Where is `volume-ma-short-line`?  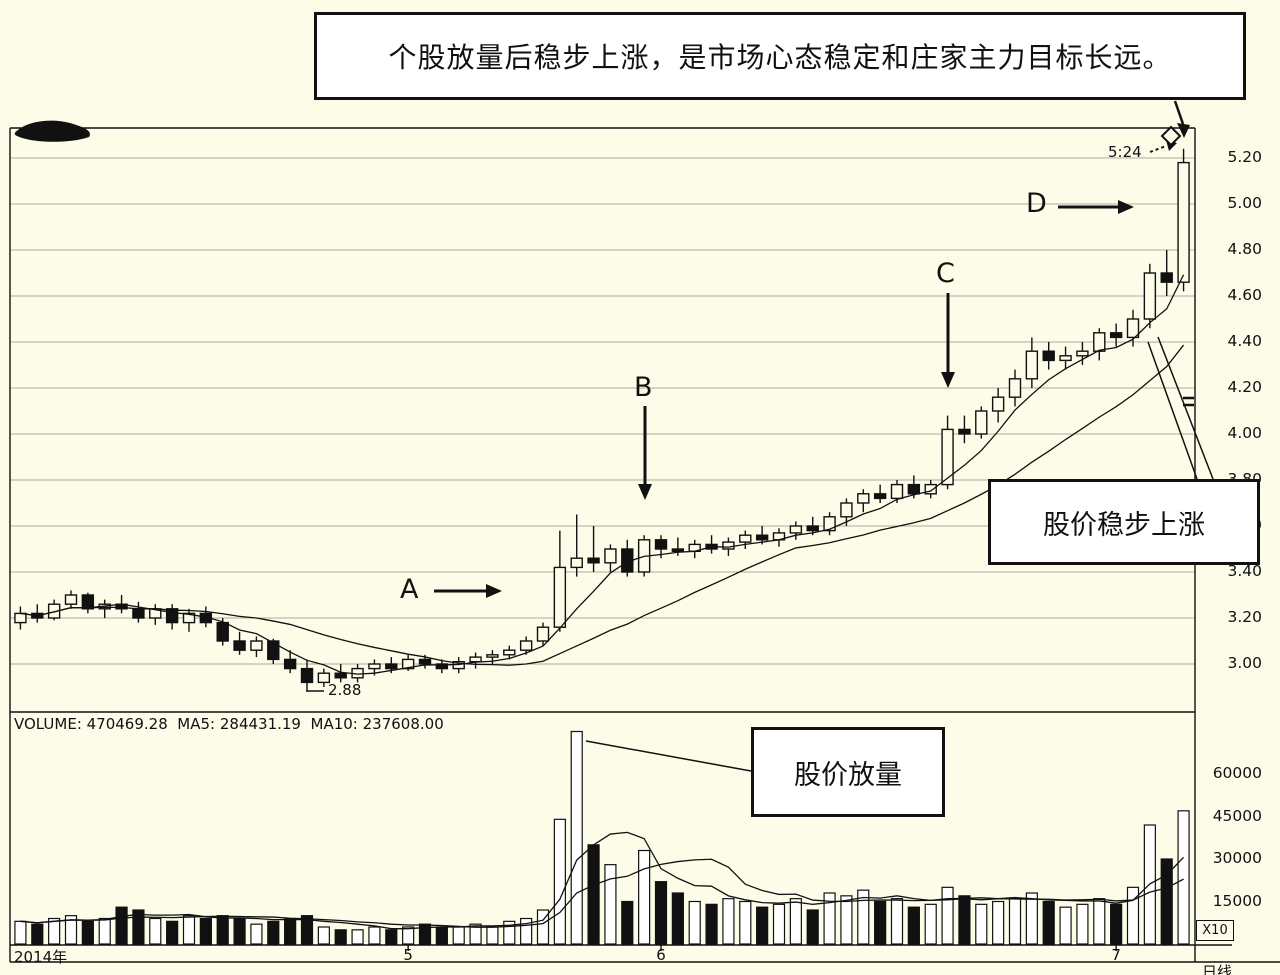
volume-ma-short-line is located at coordinates (602, 880).